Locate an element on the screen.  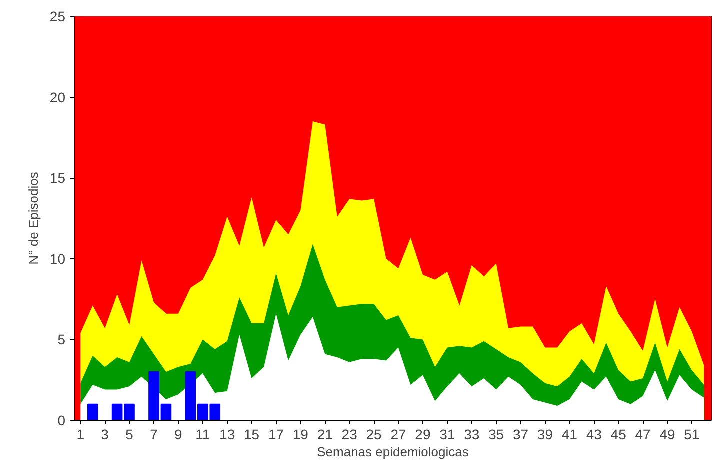
x-tick-label: 9 is located at coordinates (178, 434).